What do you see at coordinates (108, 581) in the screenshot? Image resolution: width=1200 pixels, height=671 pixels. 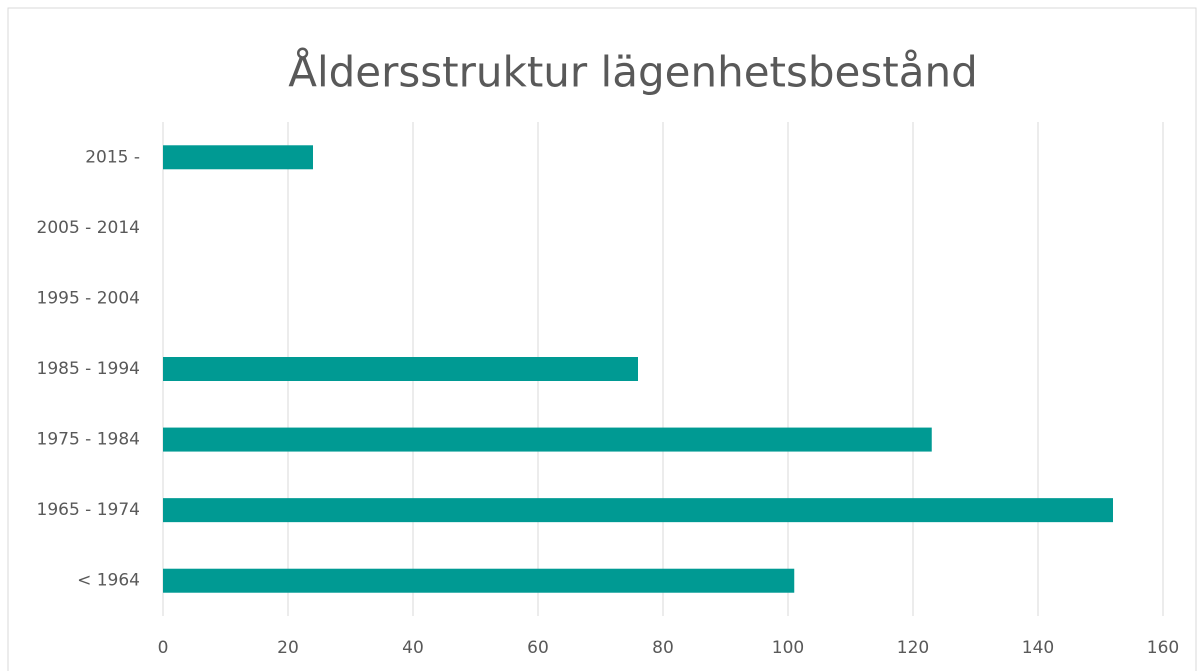 I see `y-tick-label: < 1964` at bounding box center [108, 581].